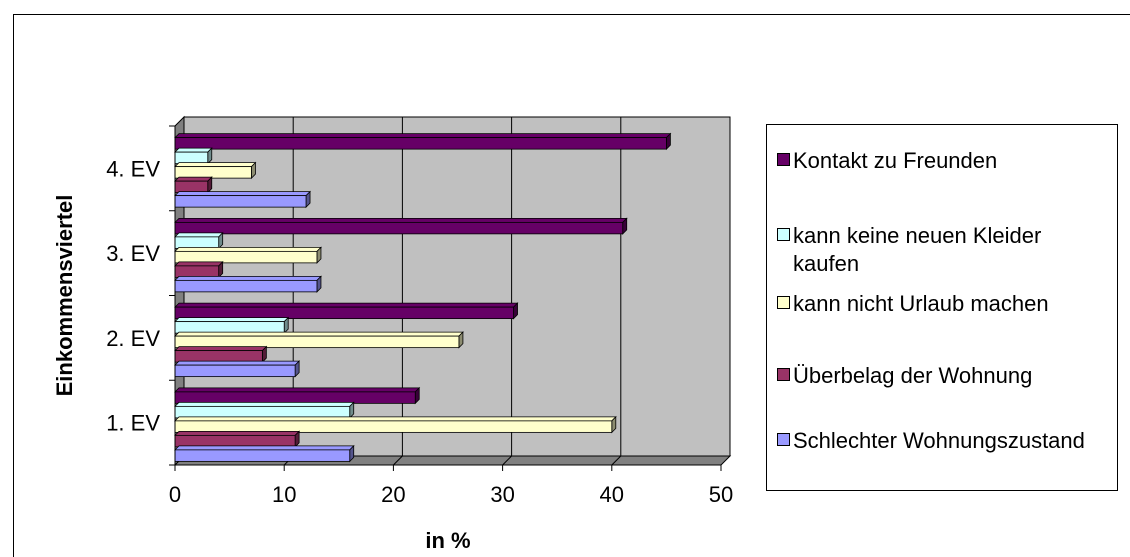 The height and width of the screenshot is (557, 1130). I want to click on legend-item: Überbelag der Wohnung, so click(944, 376).